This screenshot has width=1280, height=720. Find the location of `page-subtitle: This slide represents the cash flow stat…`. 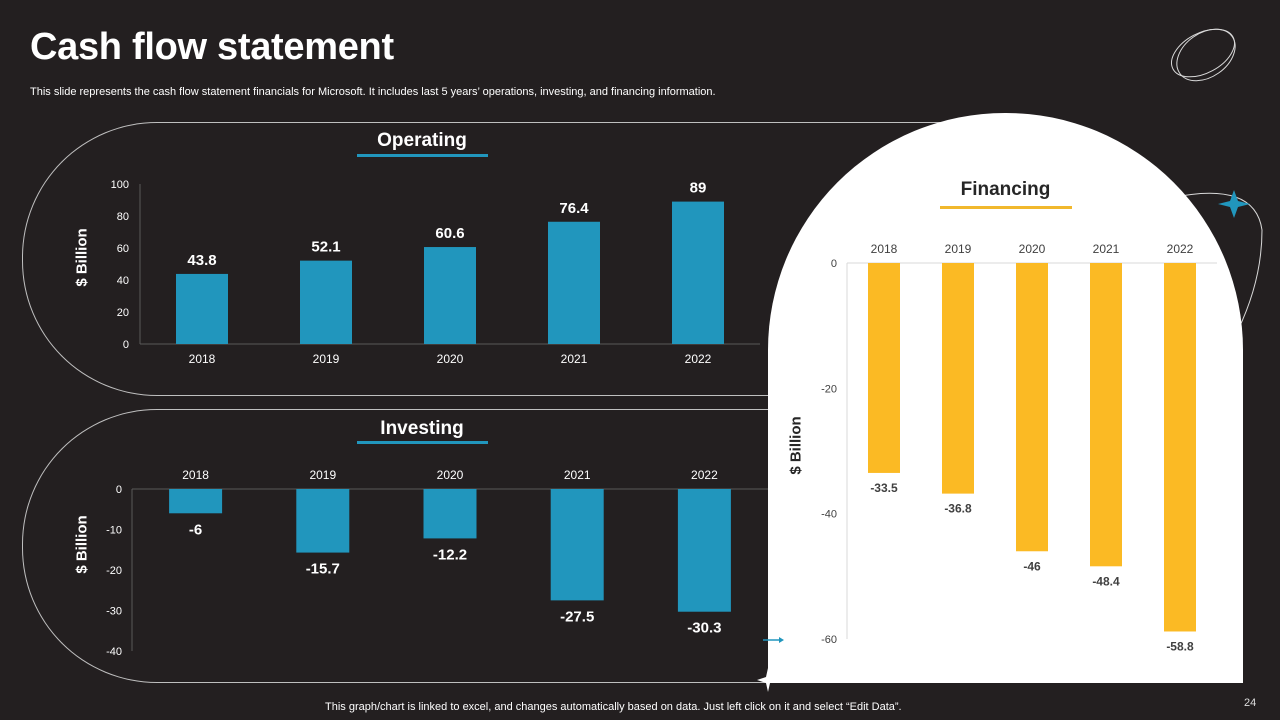

page-subtitle: This slide represents the cash flow stat… is located at coordinates (373, 92).